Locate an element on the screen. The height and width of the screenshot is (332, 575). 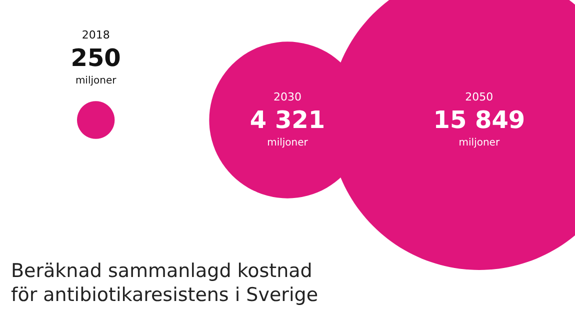
data-label: 4 321 miljoner is located at coordinates (288, 127).